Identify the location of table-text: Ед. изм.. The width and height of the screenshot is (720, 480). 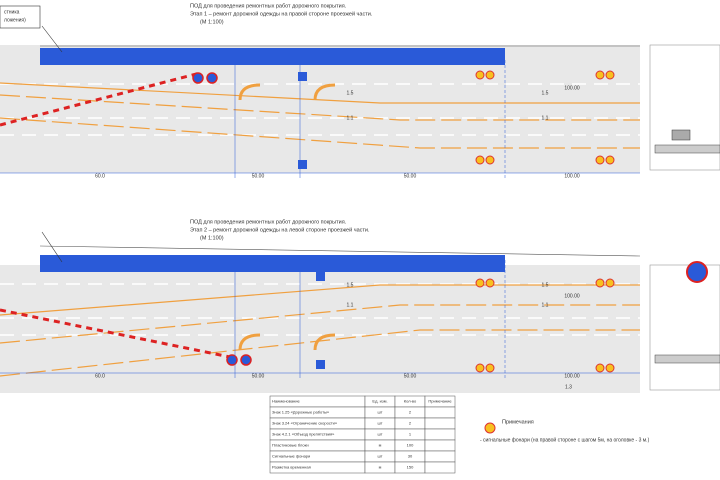
(379, 401).